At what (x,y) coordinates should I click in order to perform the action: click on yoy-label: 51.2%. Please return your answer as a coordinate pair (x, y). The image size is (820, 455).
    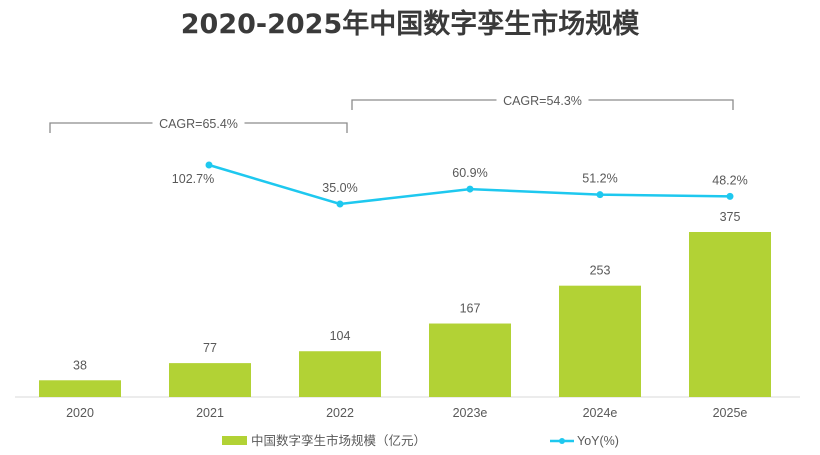
    Looking at the image, I should click on (599, 179).